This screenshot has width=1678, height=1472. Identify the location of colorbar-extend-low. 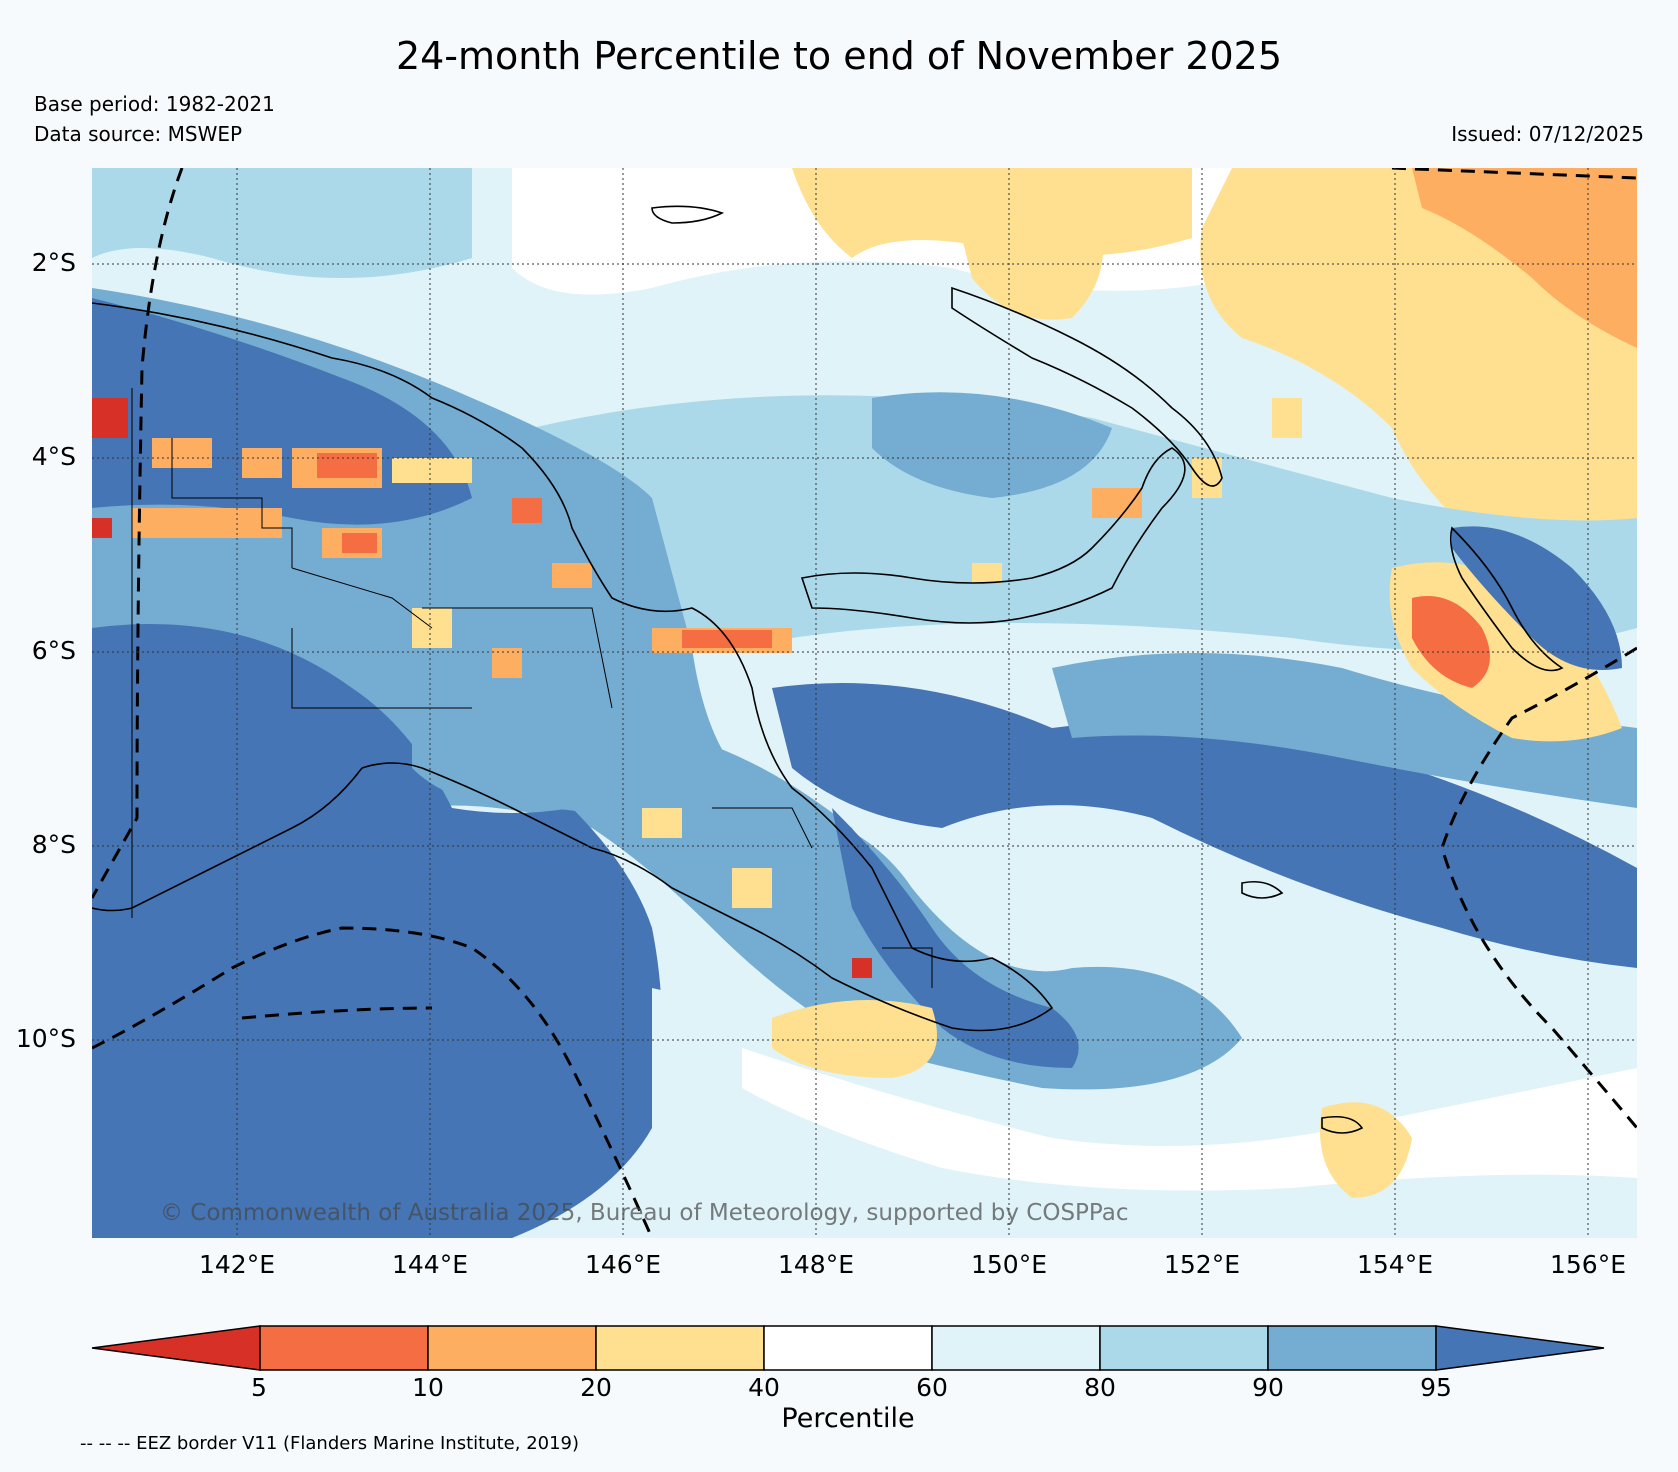
(176, 1348).